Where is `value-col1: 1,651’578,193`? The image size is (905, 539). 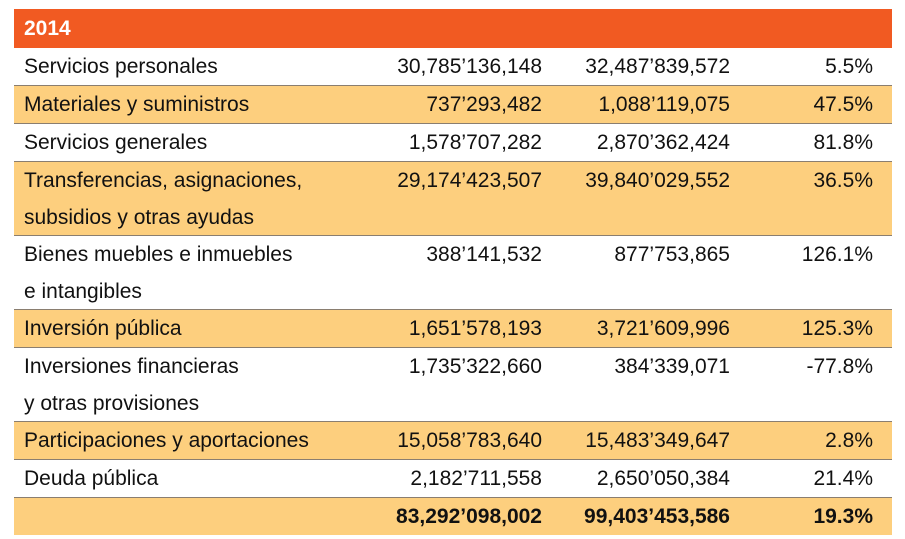
value-col1: 1,651’578,193 is located at coordinates (475, 328).